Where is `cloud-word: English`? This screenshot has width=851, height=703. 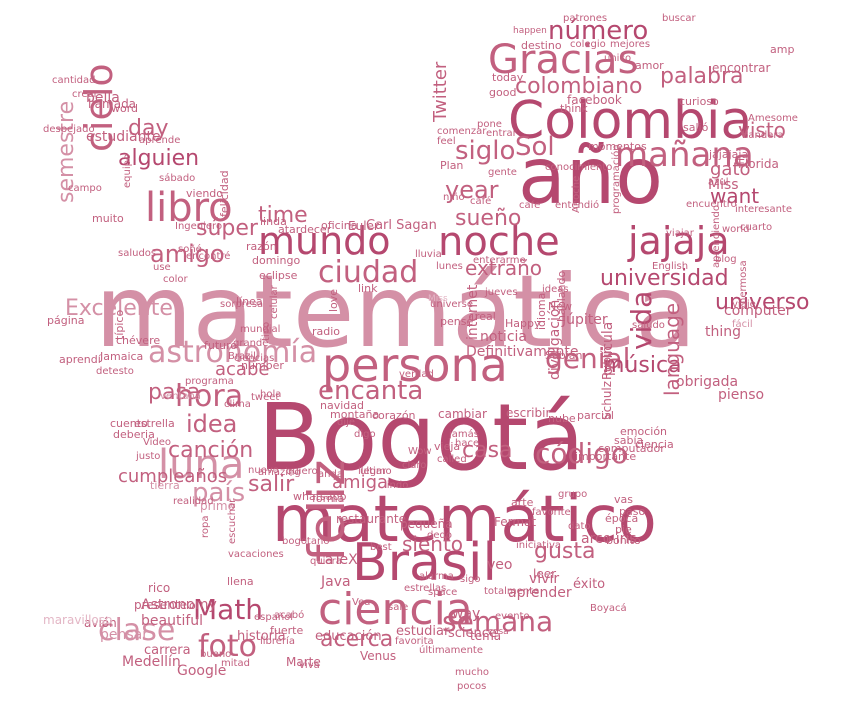
cloud-word: English is located at coordinates (670, 266).